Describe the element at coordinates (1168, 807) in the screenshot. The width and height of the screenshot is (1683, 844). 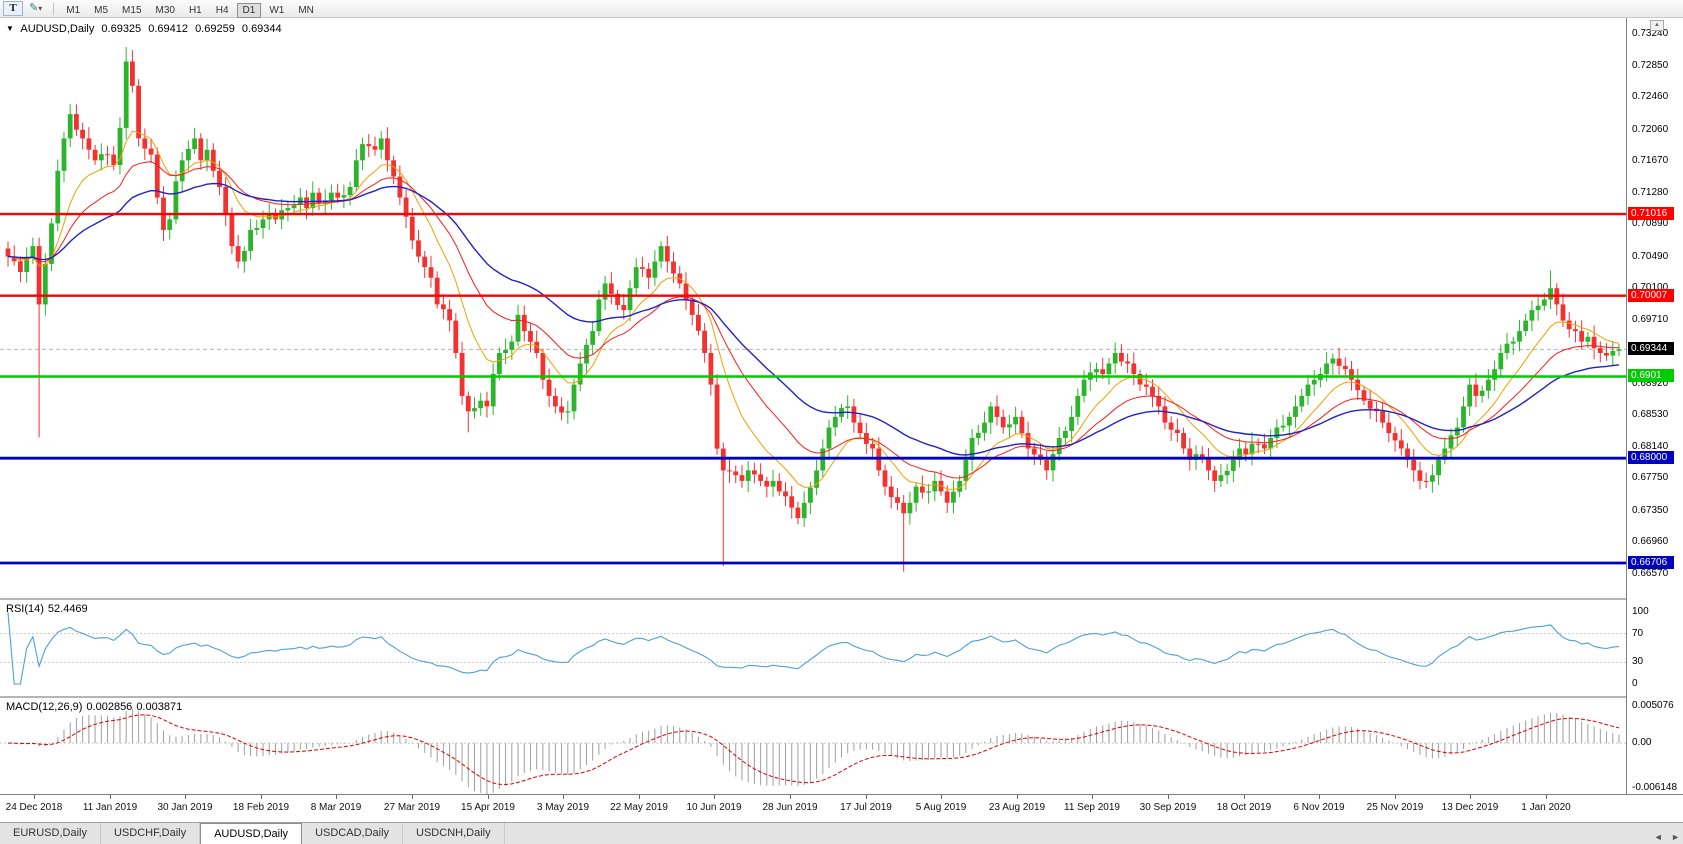
I see `date-label: 30 Sep 2019` at that location.